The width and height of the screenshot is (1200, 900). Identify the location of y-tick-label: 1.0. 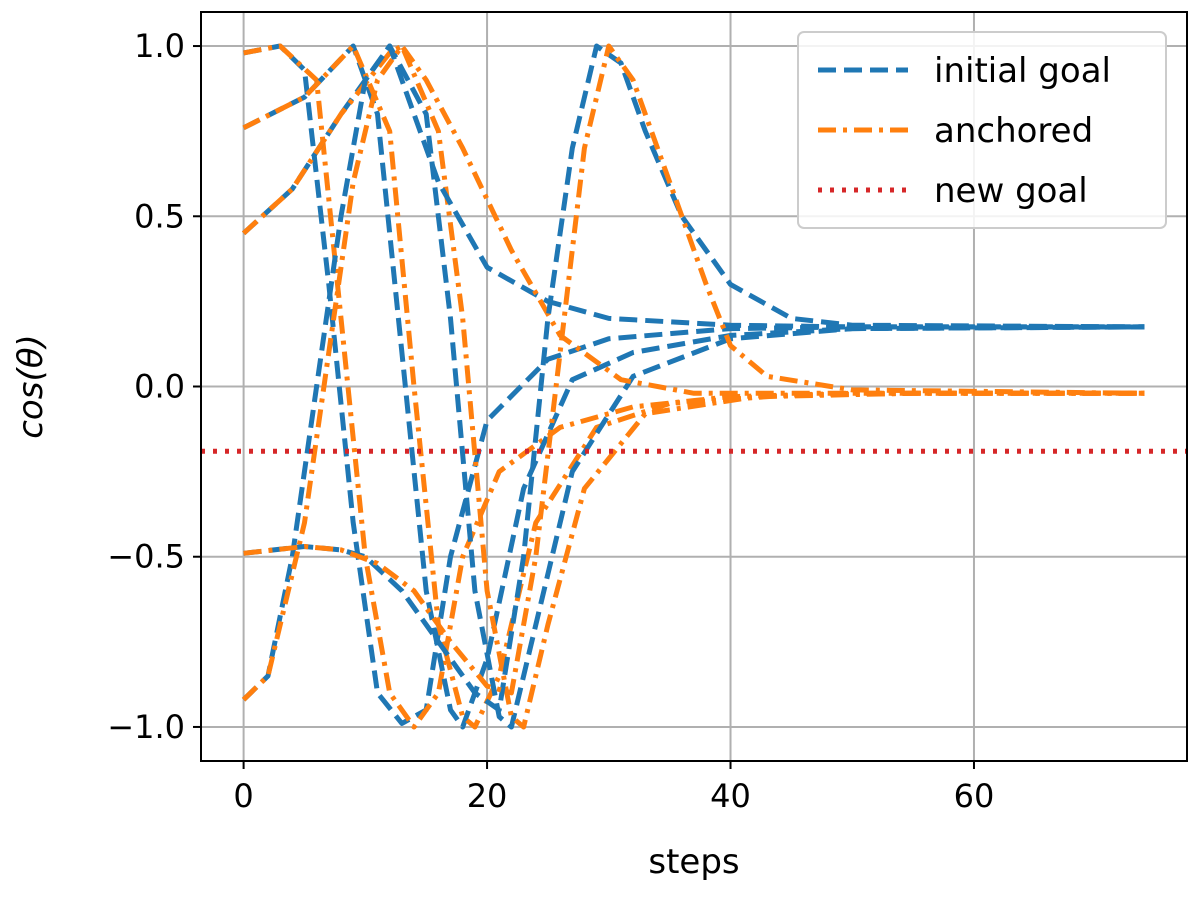
(159, 46).